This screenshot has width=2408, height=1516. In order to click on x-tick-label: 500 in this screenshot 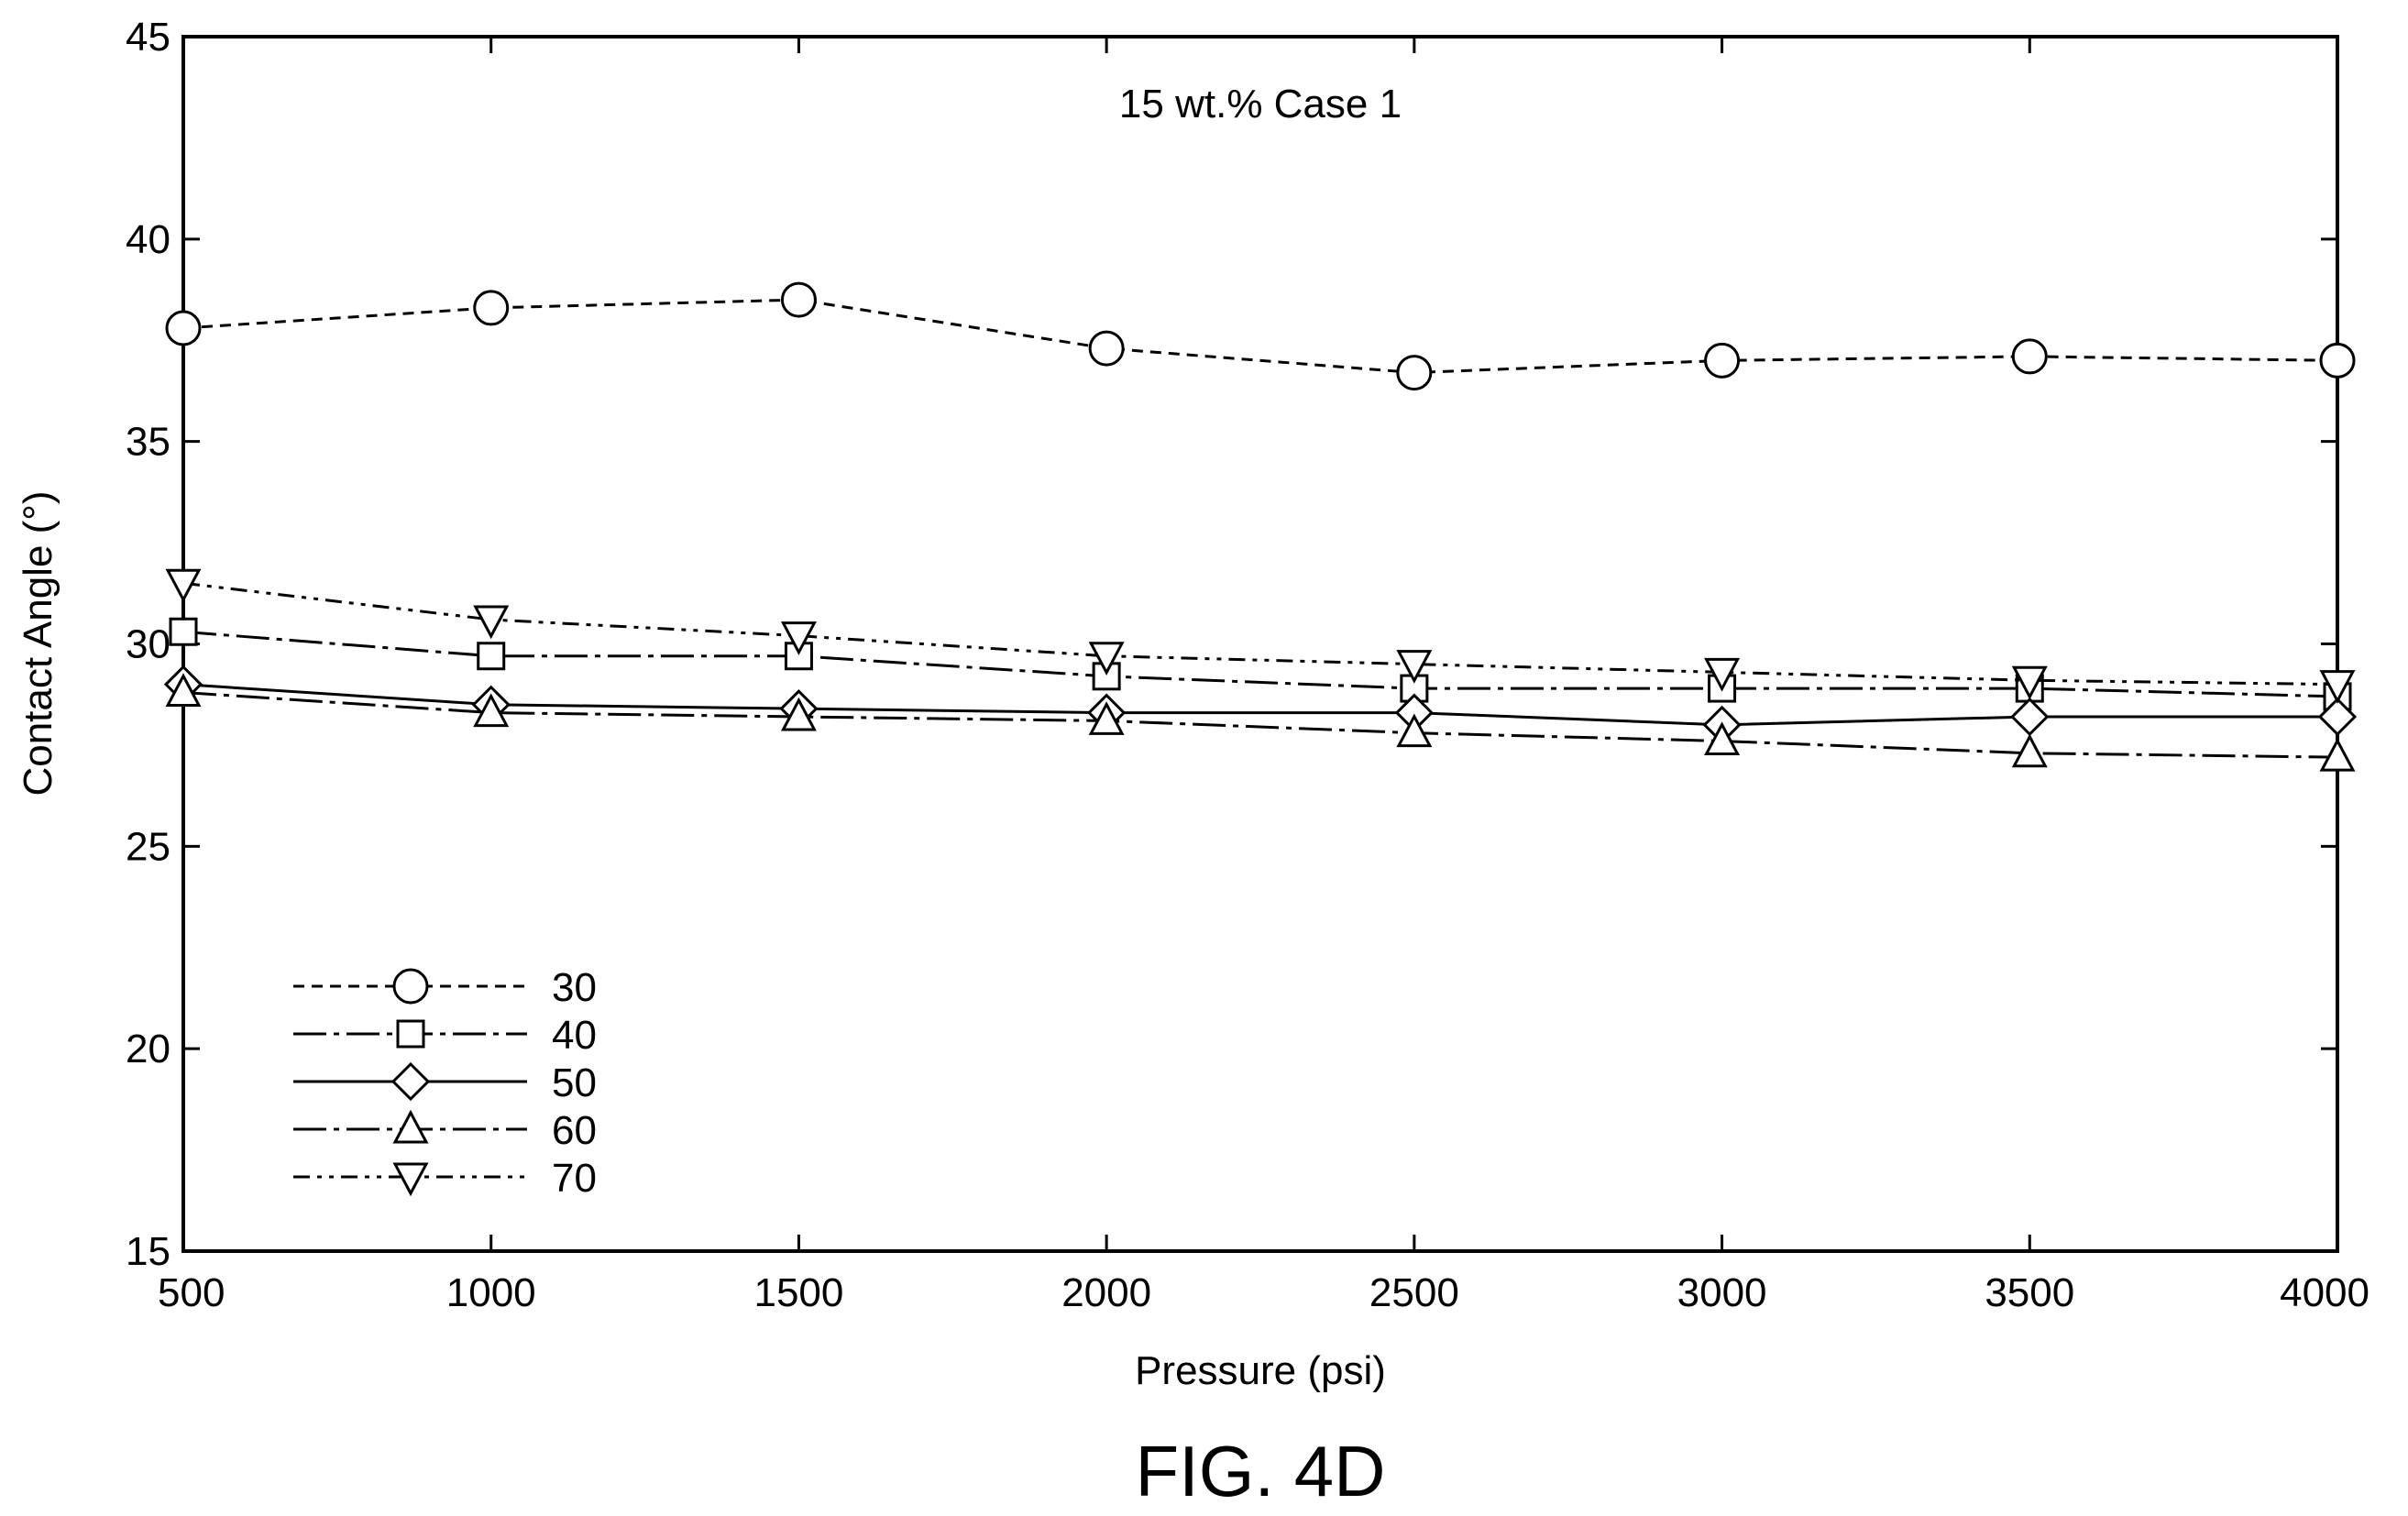, I will do `click(191, 1292)`.